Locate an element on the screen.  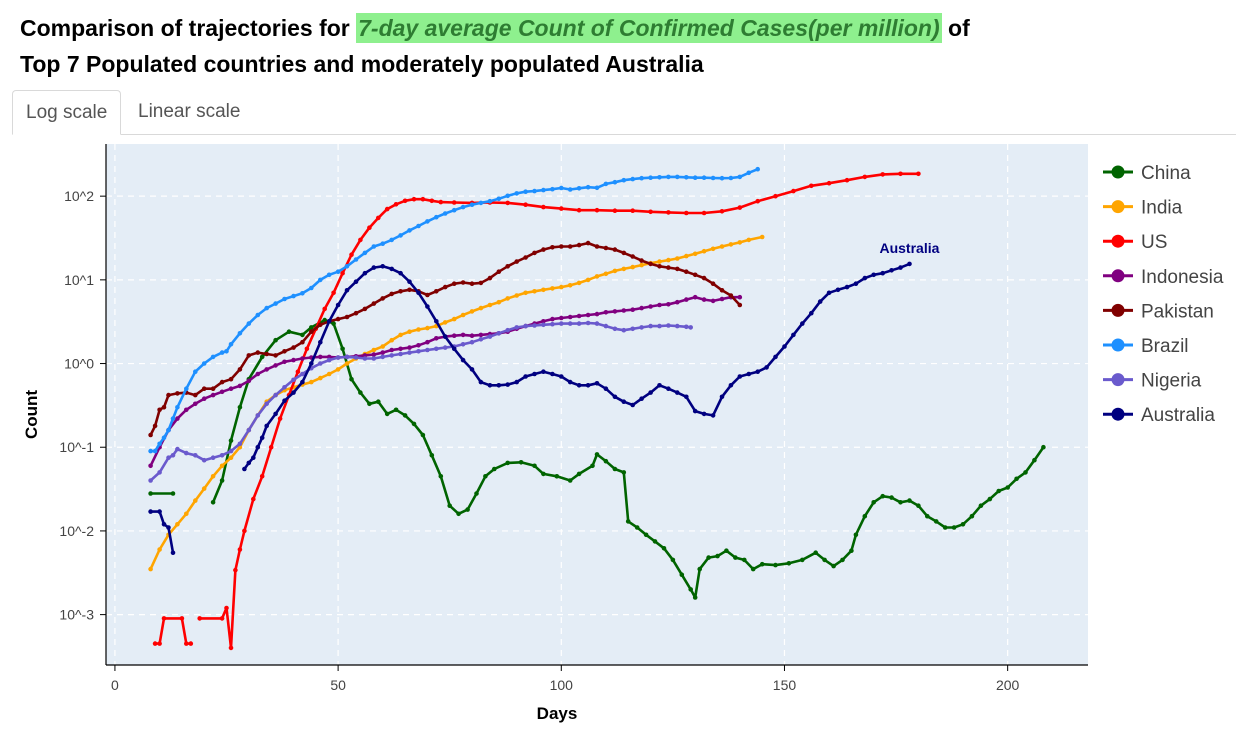
legend-item-australia: Australia is located at coordinates (1159, 415).